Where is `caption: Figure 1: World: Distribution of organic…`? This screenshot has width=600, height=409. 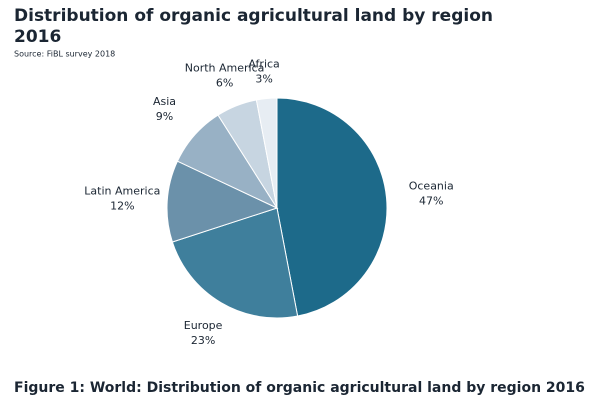
caption: Figure 1: World: Distribution of organic… is located at coordinates (299, 388).